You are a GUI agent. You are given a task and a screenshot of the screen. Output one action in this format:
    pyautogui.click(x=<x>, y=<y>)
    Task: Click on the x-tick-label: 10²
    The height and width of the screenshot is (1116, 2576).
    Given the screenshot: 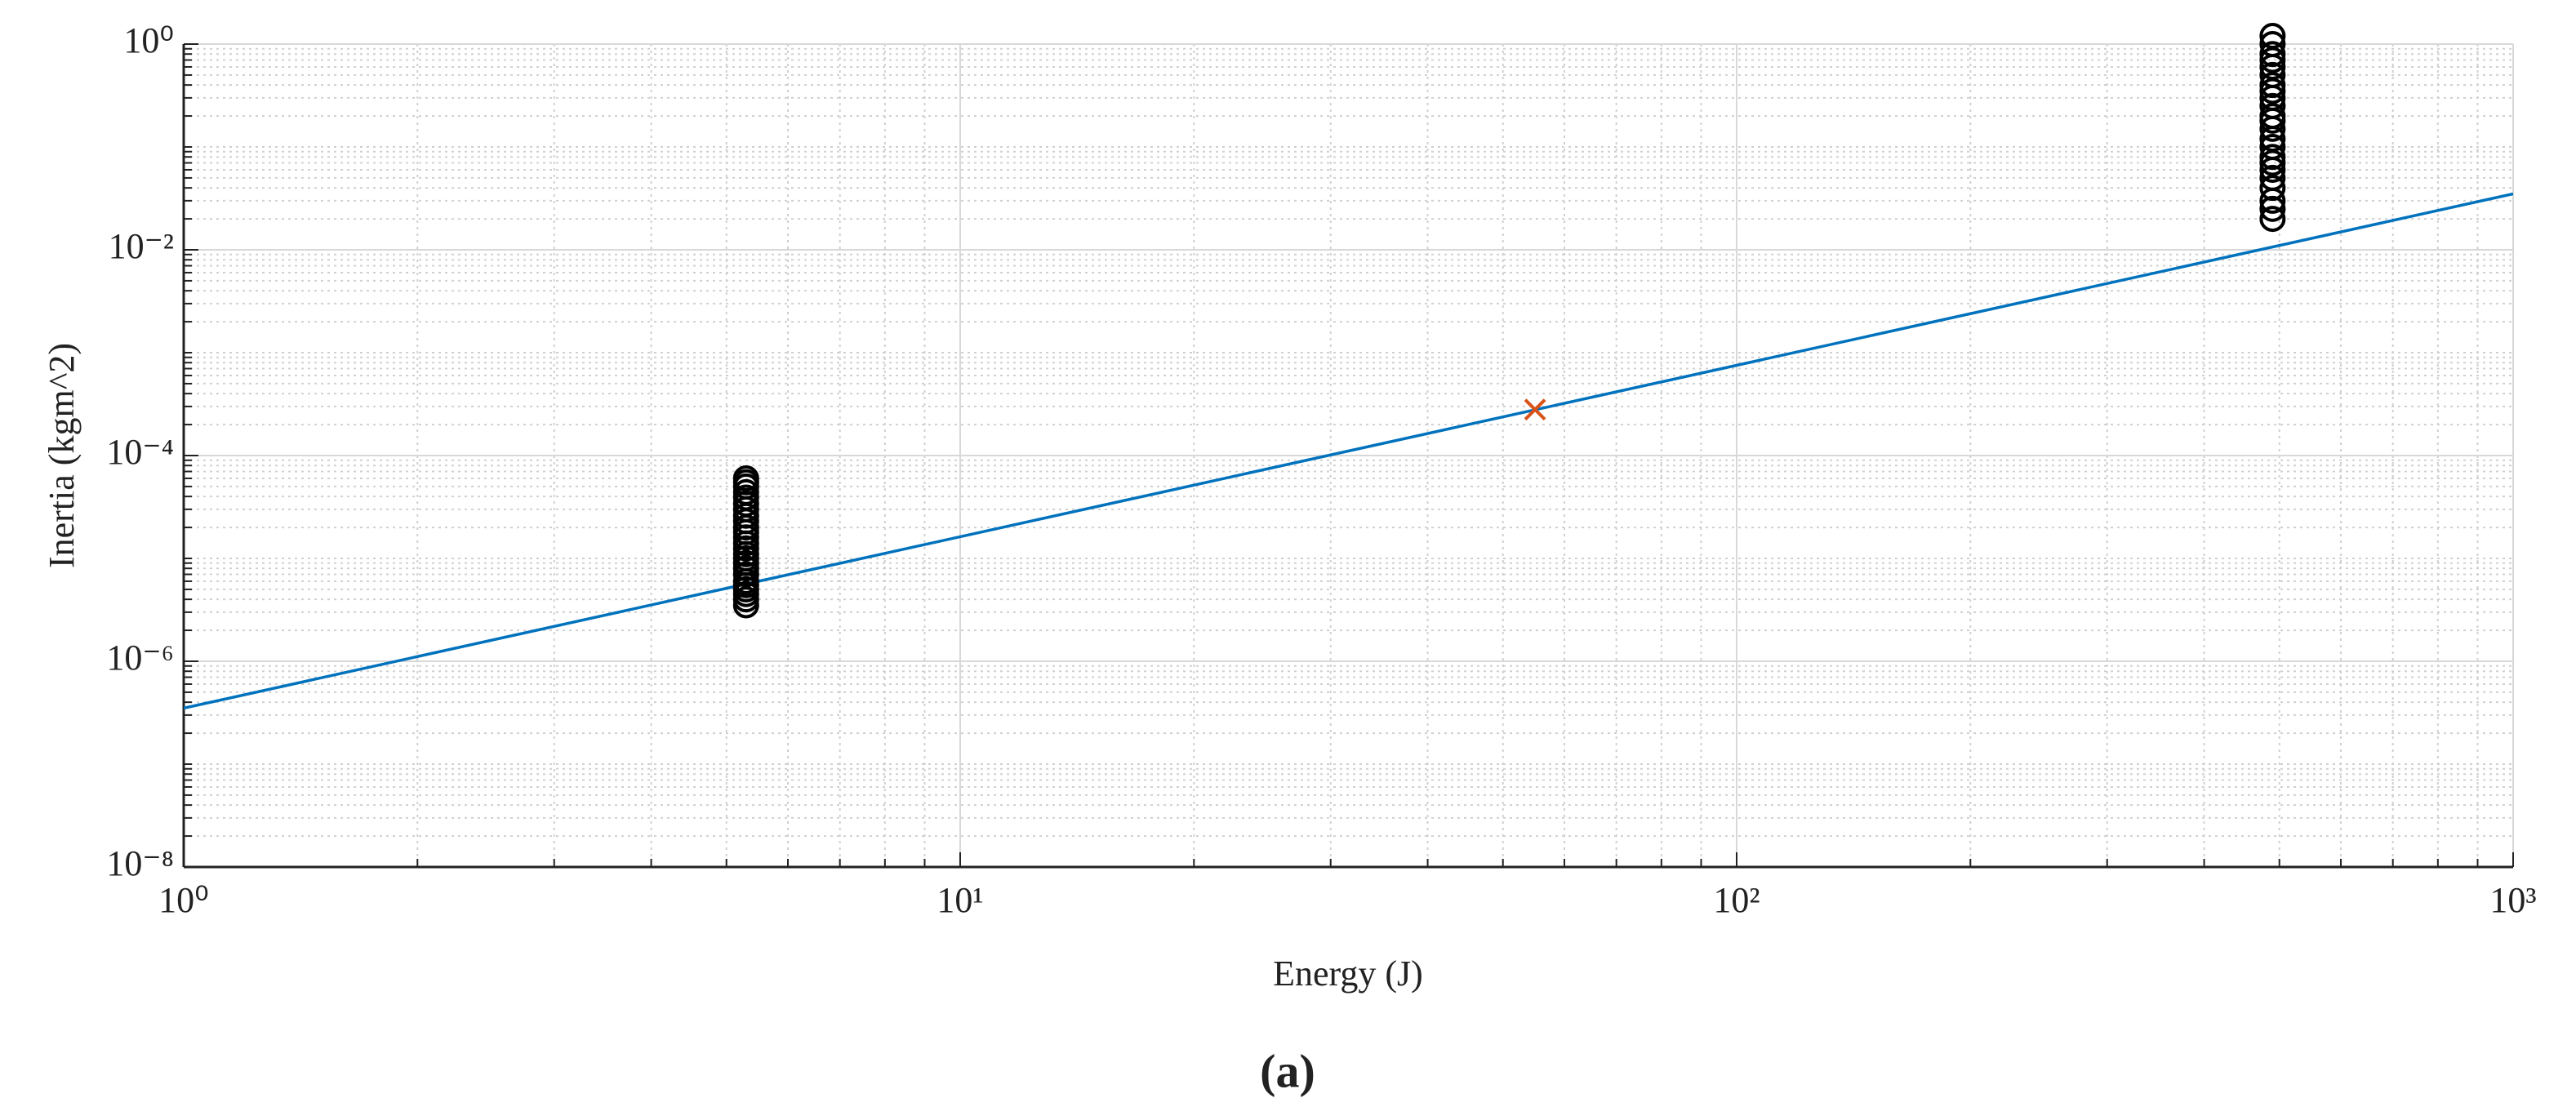 What is the action you would take?
    pyautogui.click(x=1736, y=900)
    